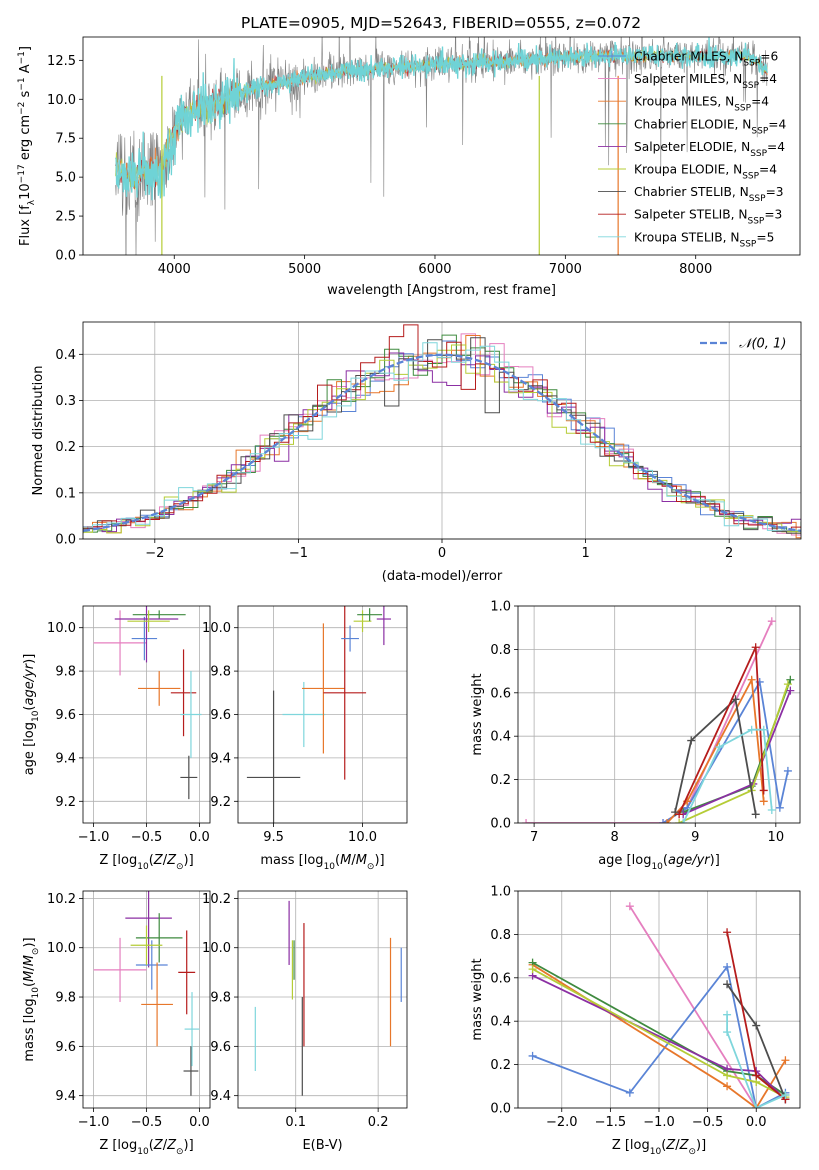 The image size is (819, 1170). Describe the element at coordinates (612, 56) in the screenshot. I see `legend-marker` at that location.